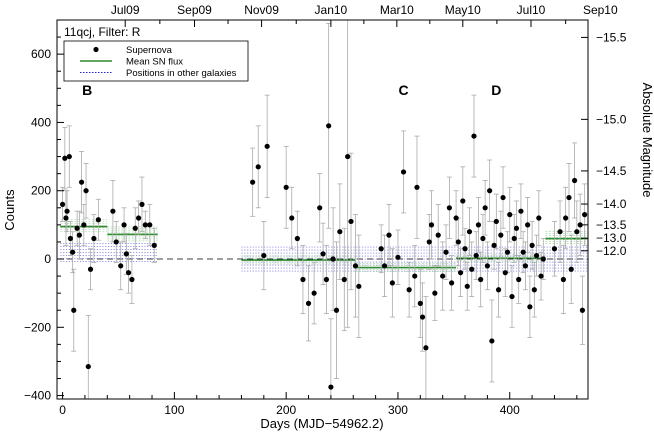 Image resolution: width=654 pixels, height=436 pixels. I want to click on right-tick-label: −14.5, so click(611, 171).